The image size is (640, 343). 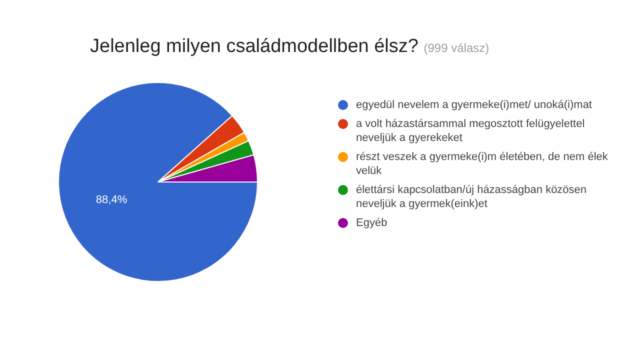 What do you see at coordinates (474, 105) in the screenshot?
I see `legend-label: egyedül nevelem a gyermeke(i)met/ unoká(i)mat` at bounding box center [474, 105].